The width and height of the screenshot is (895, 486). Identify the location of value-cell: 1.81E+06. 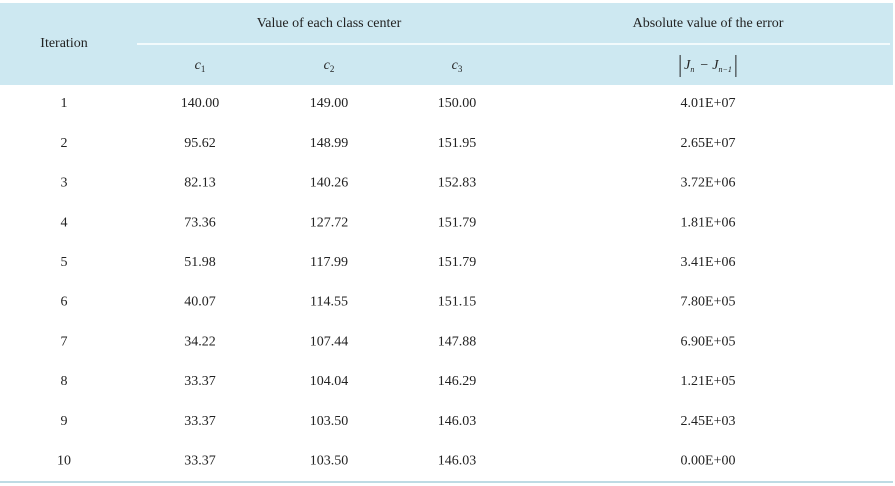
(708, 222).